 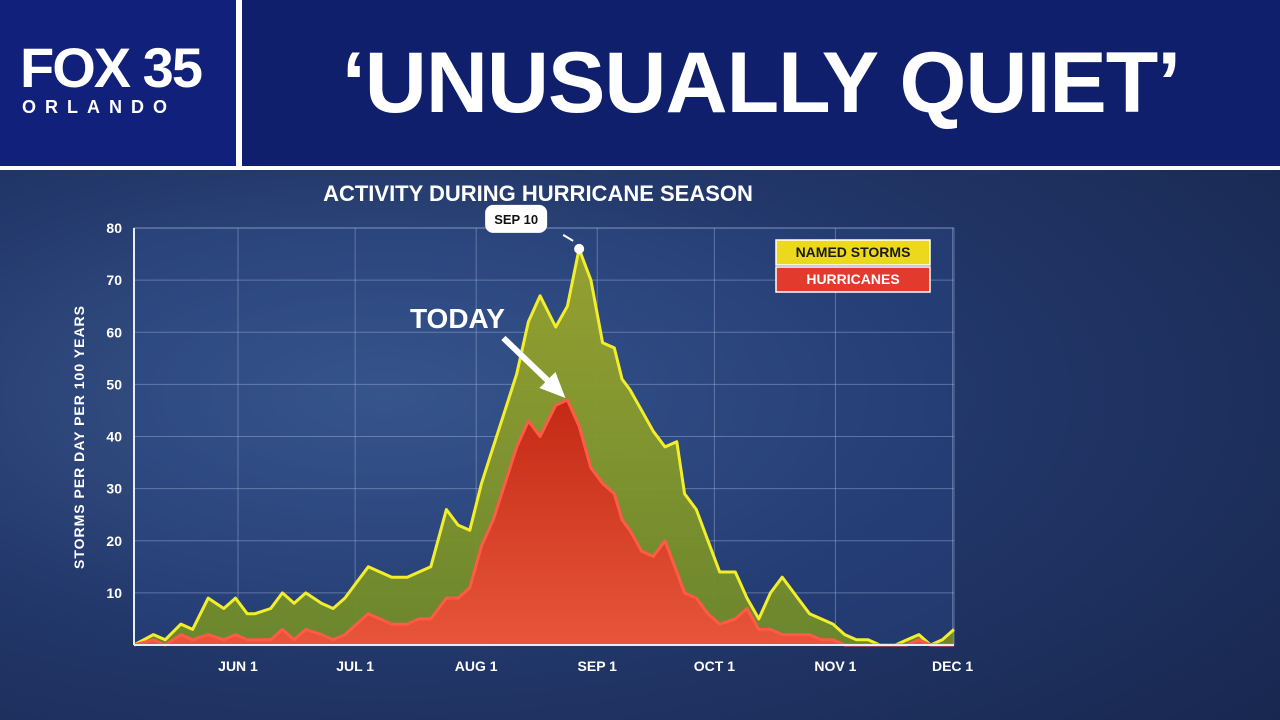 What do you see at coordinates (79, 437) in the screenshot?
I see `y-axis-label: STORMS PER DAY PER 100 YEARS` at bounding box center [79, 437].